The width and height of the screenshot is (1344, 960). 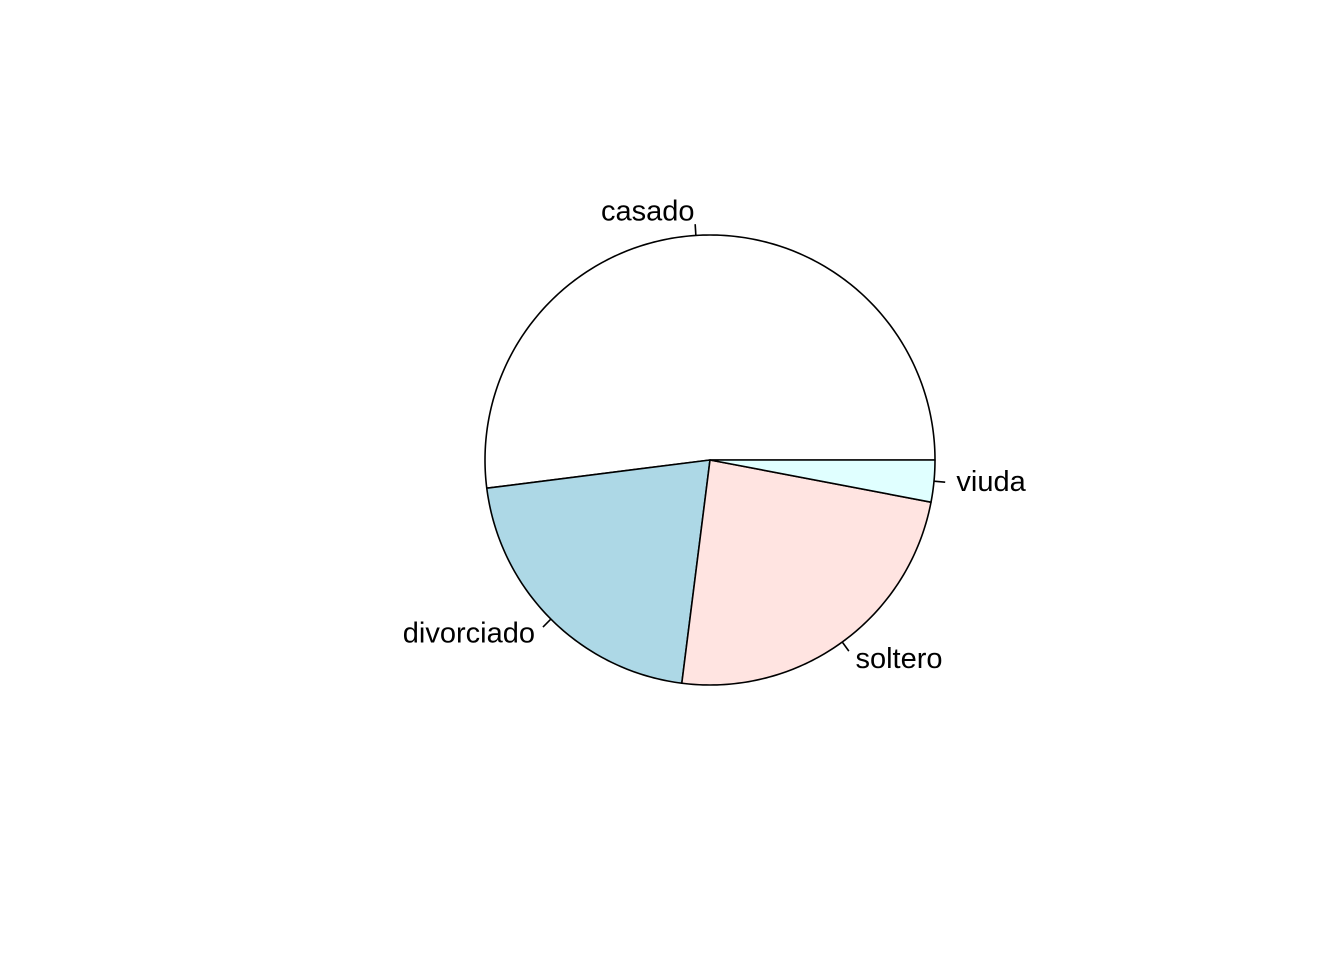 What do you see at coordinates (939, 482) in the screenshot?
I see `pie-tick-viuda` at bounding box center [939, 482].